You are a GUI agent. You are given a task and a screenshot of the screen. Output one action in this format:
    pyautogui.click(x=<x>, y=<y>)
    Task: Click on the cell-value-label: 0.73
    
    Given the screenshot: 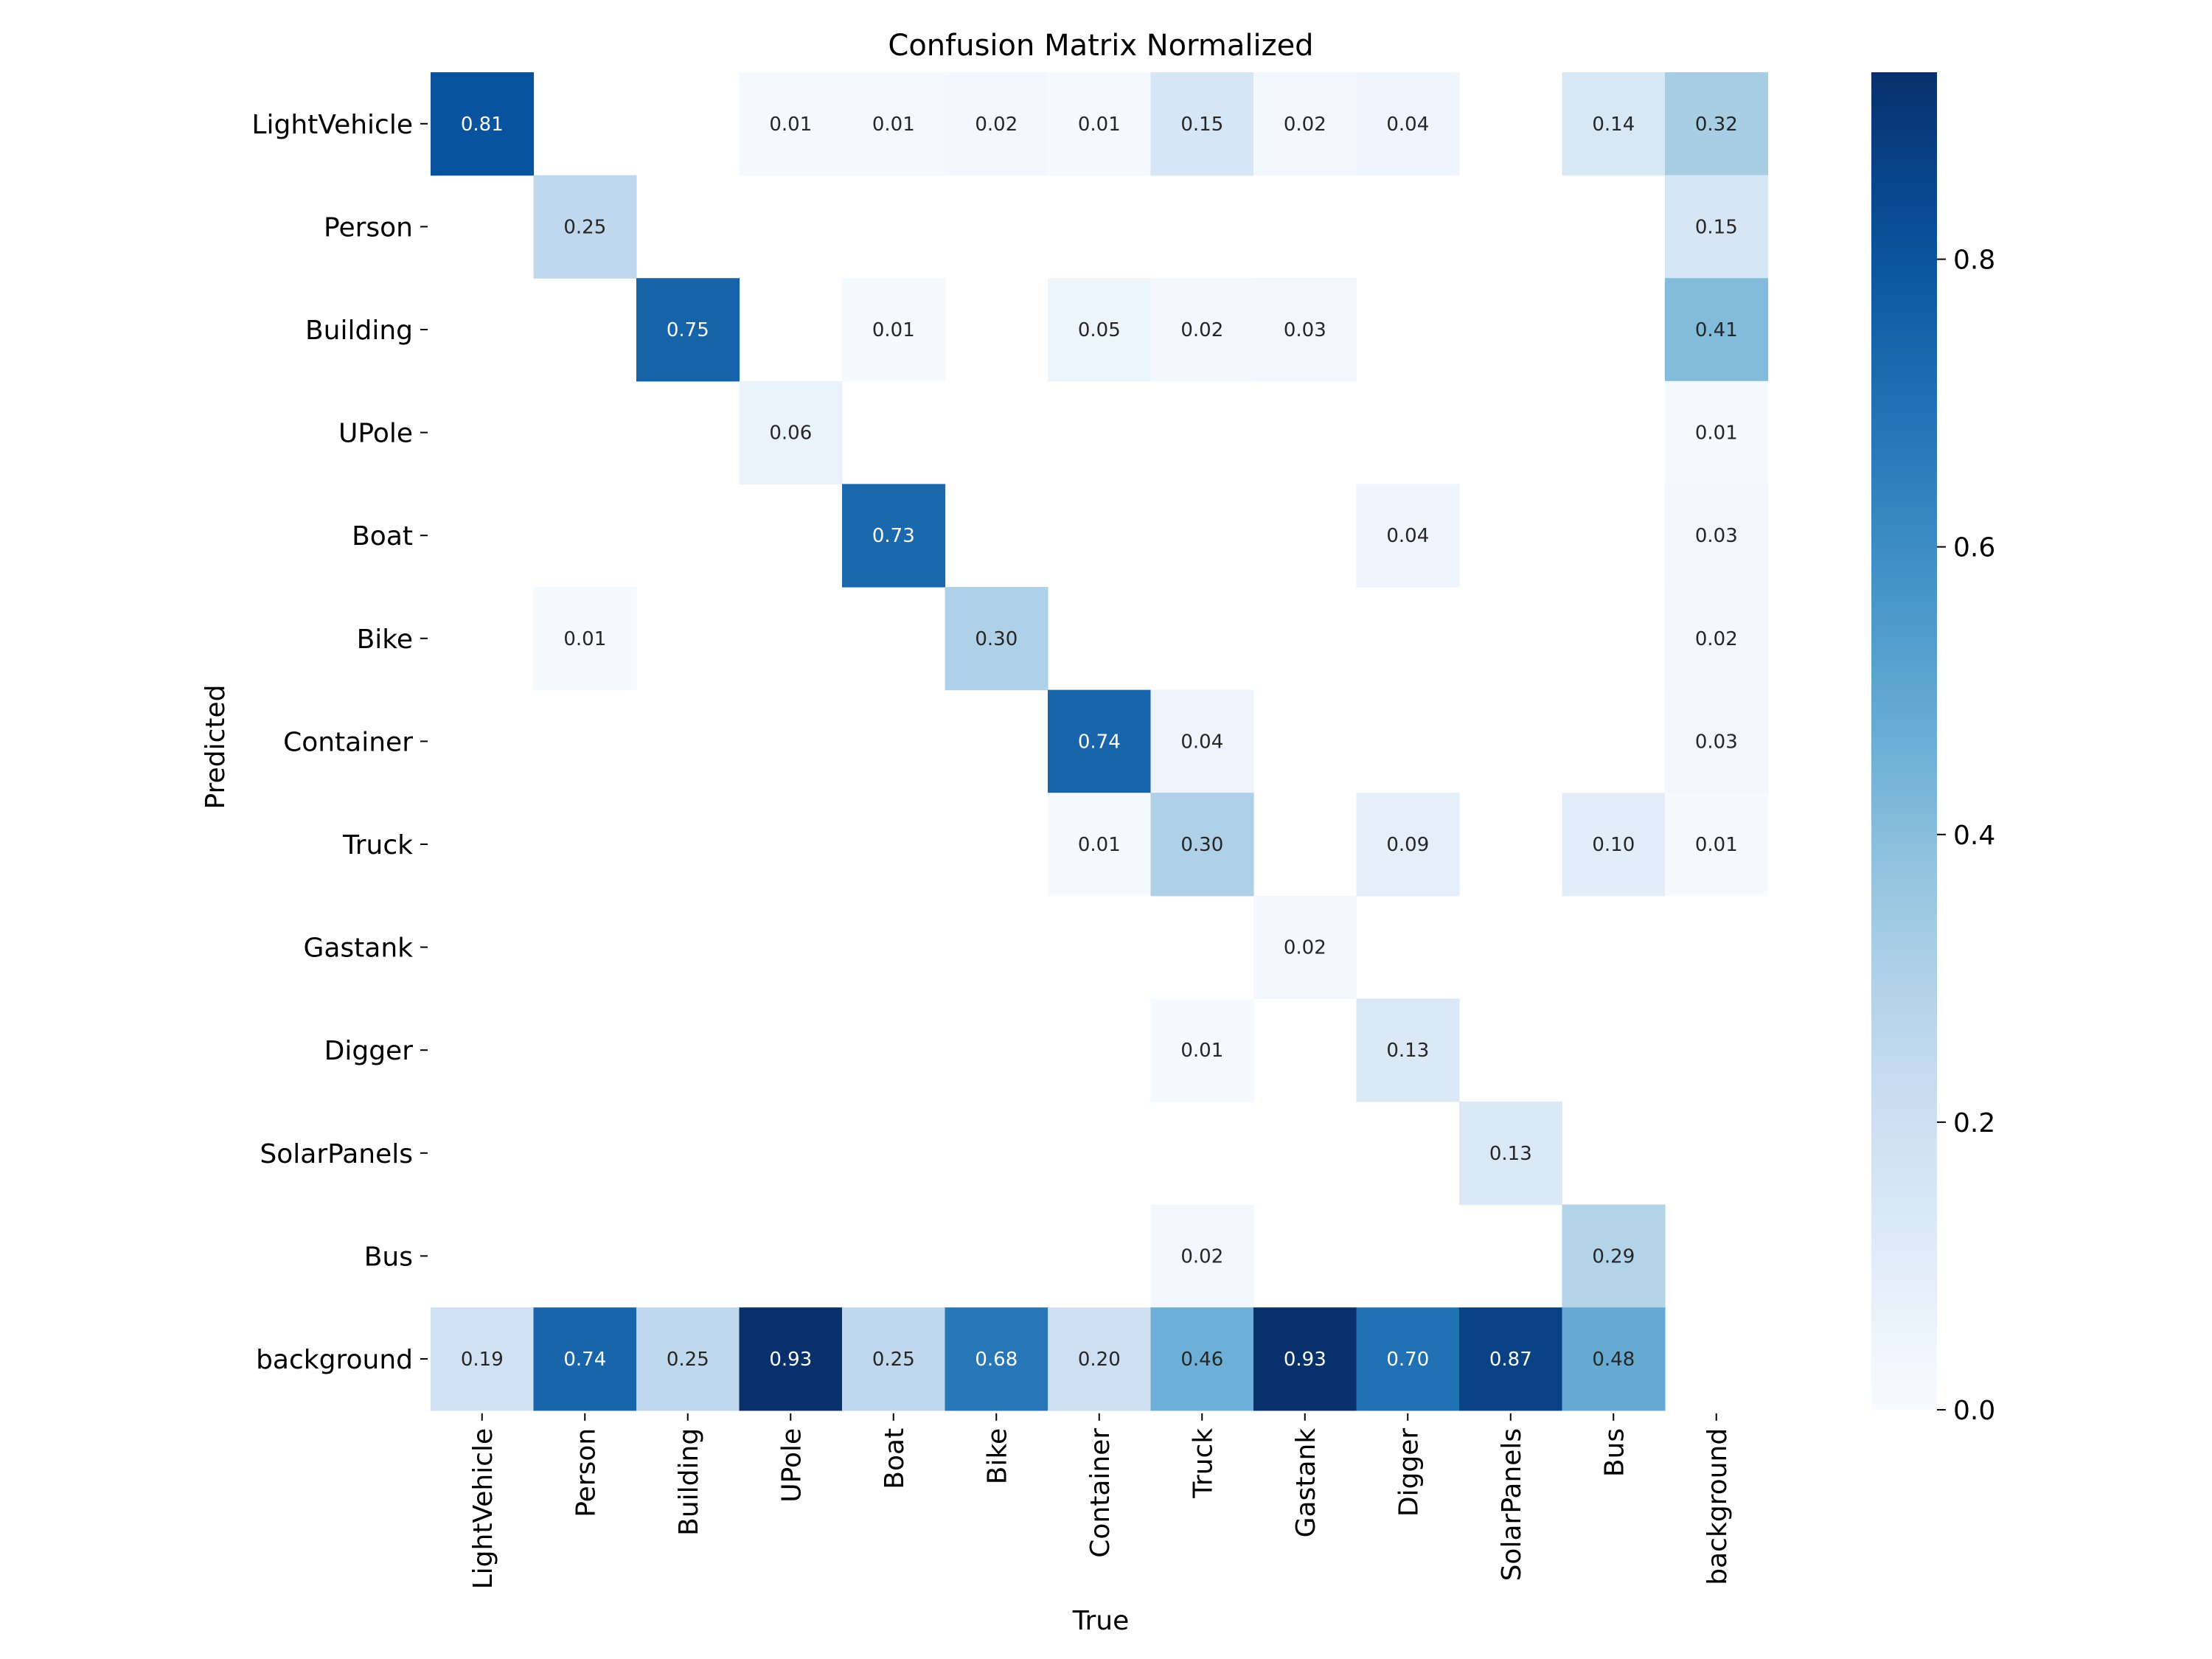 What is the action you would take?
    pyautogui.click(x=893, y=536)
    